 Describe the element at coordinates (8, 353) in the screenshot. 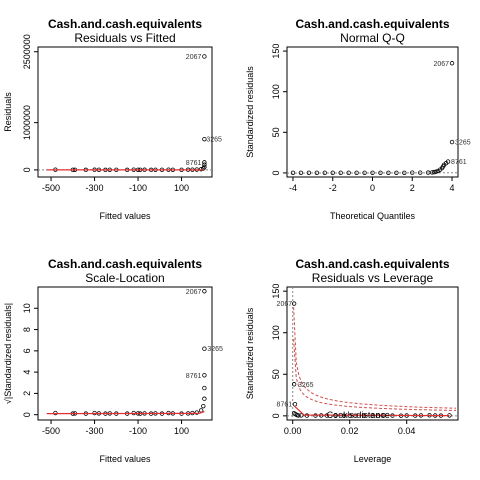

I see `y-axis-label: √|Standardized residuals|` at that location.